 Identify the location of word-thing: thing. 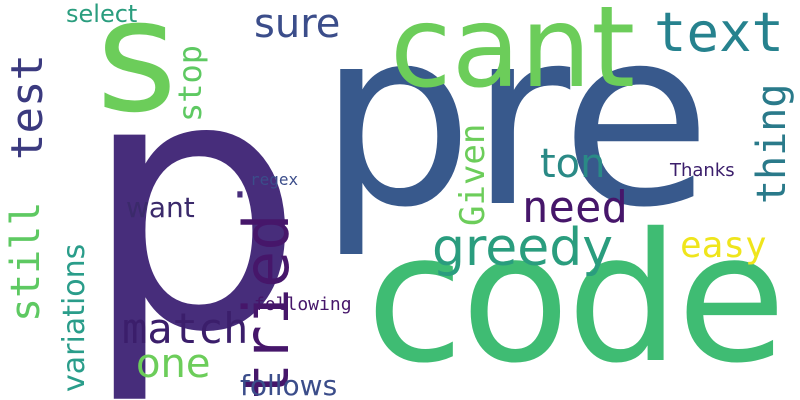
(772, 143).